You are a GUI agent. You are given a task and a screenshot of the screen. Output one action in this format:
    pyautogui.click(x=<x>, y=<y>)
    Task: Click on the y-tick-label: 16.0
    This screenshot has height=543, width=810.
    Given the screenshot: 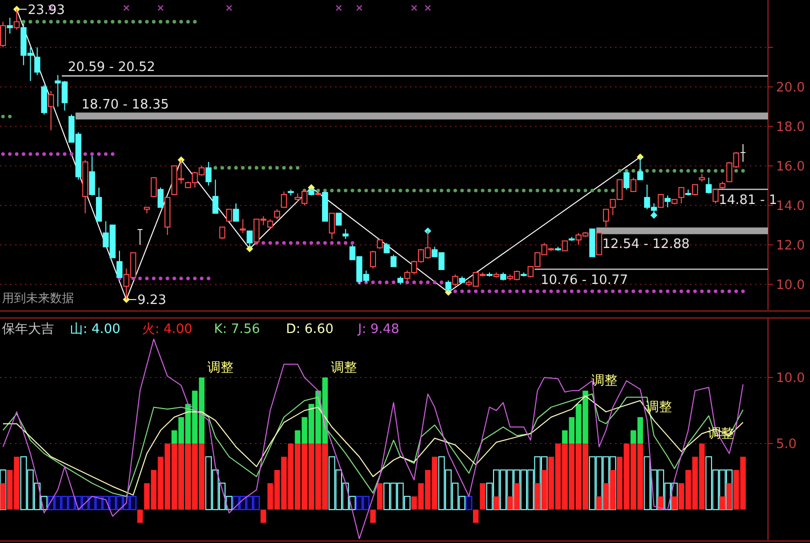 What is the action you would take?
    pyautogui.click(x=790, y=166)
    